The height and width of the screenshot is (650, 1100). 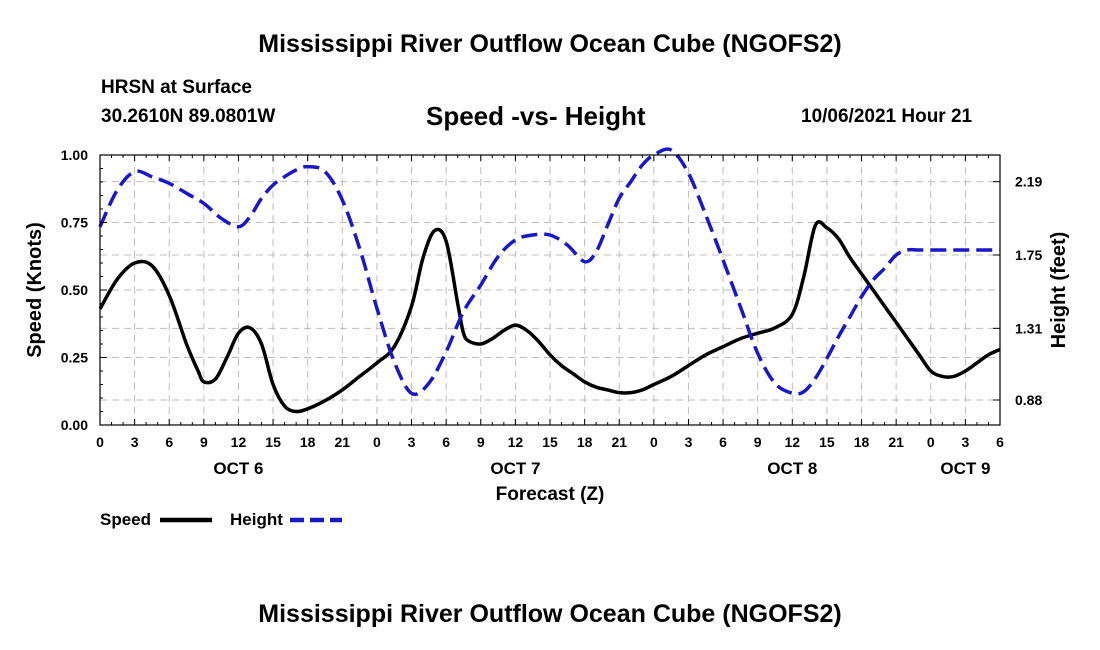 What do you see at coordinates (550, 494) in the screenshot?
I see `x-axis-label: Forecast (Z)` at bounding box center [550, 494].